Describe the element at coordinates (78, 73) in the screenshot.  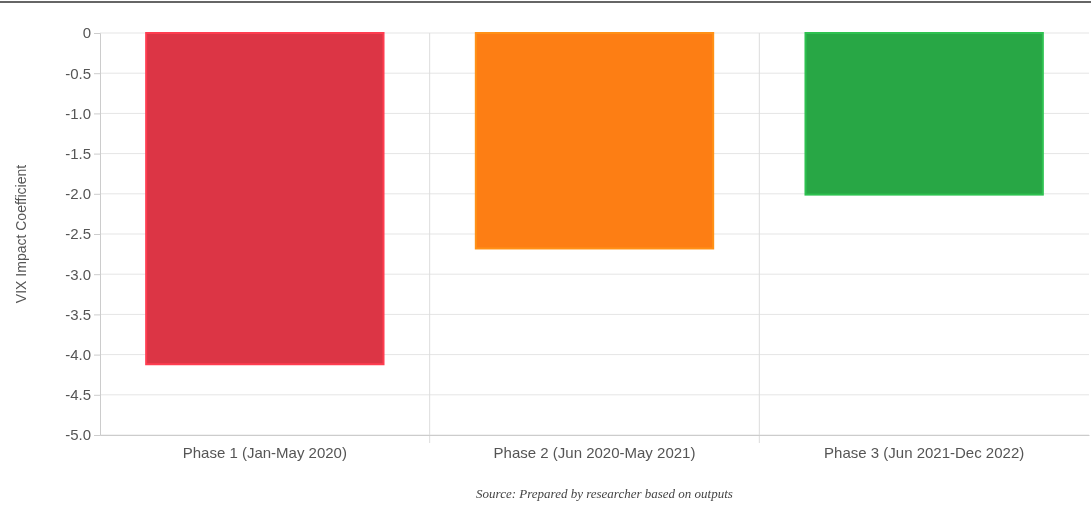
I see `y-tick-label: -0.5` at that location.